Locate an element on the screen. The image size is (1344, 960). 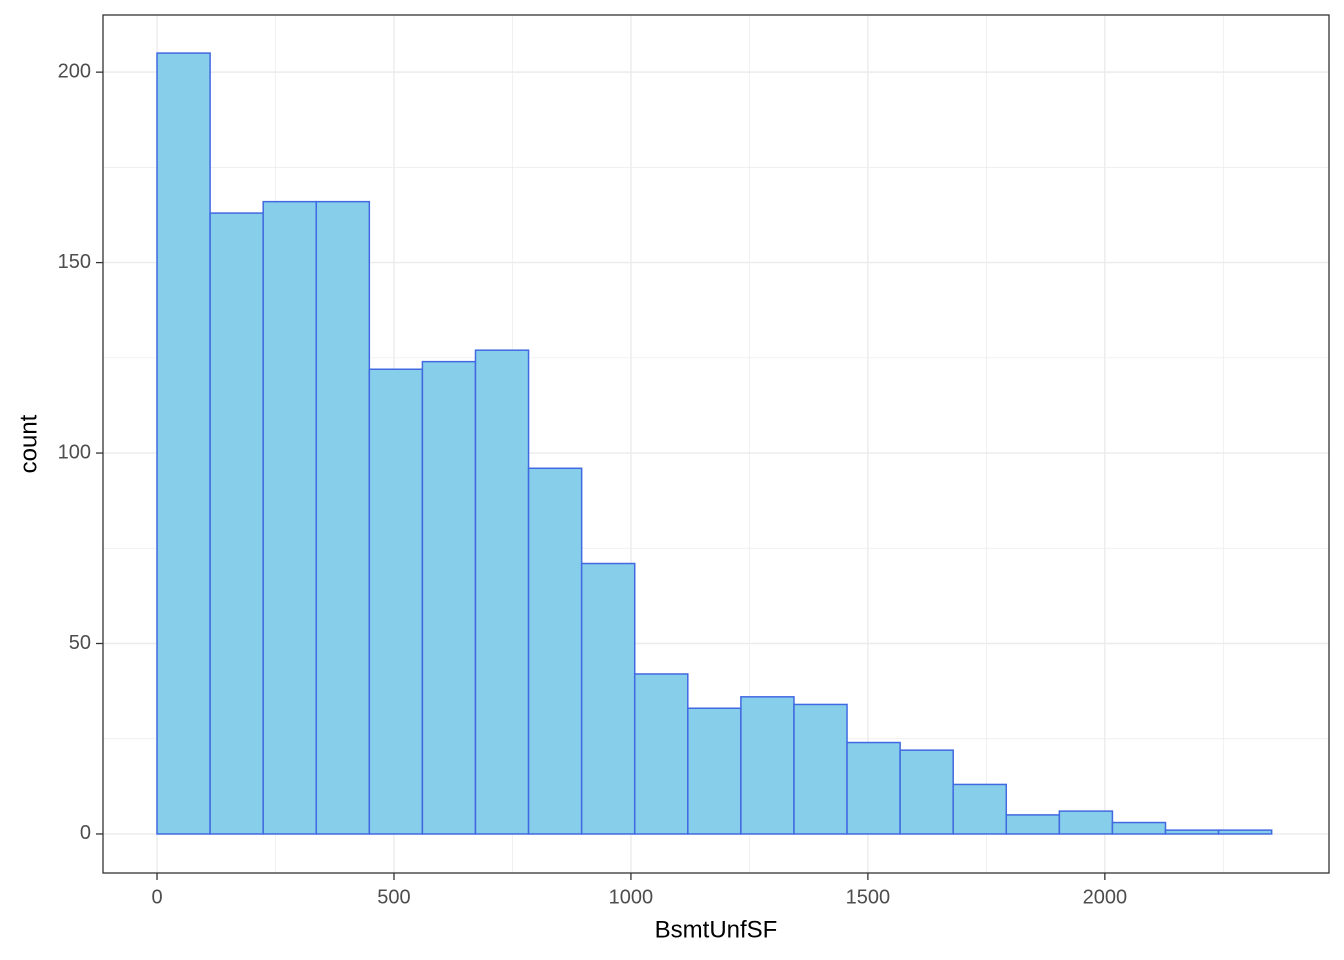
x-tick-label: 0 is located at coordinates (156, 897).